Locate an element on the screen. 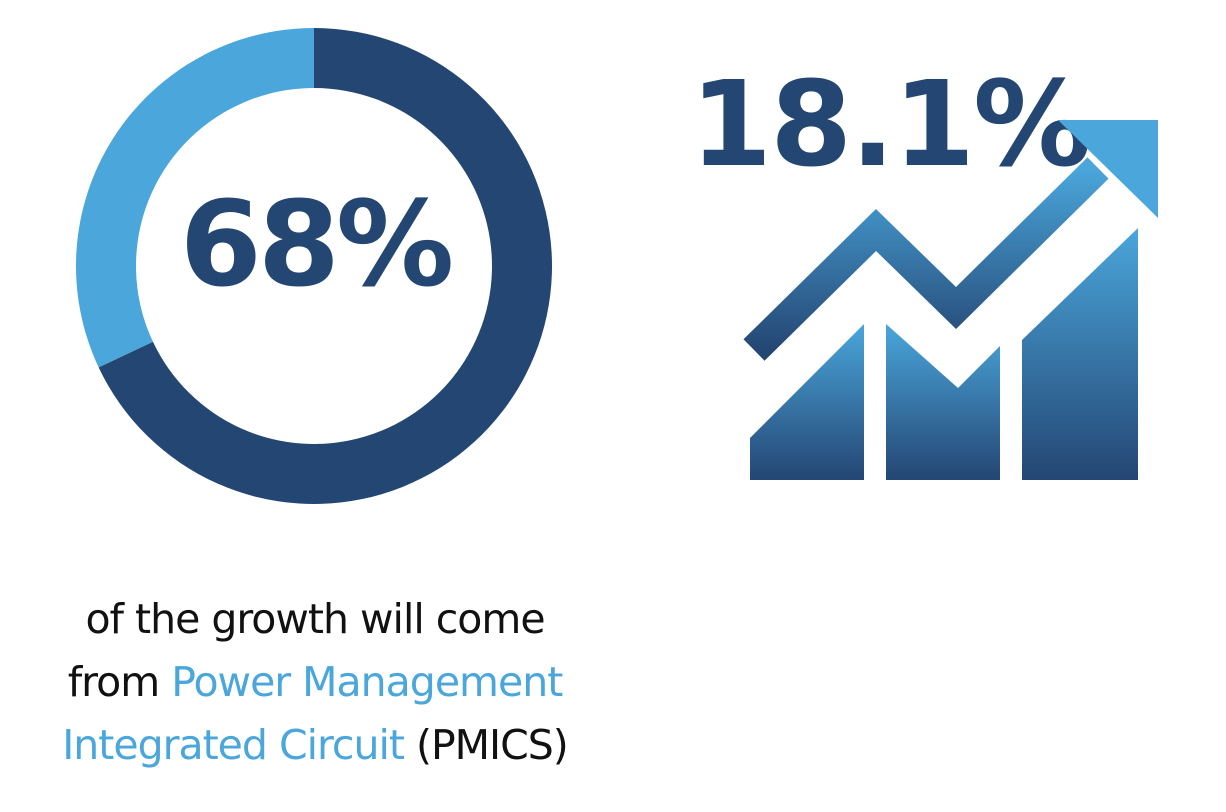 This screenshot has width=1226, height=812. caption-line-1: of the growth will come is located at coordinates (315, 619).